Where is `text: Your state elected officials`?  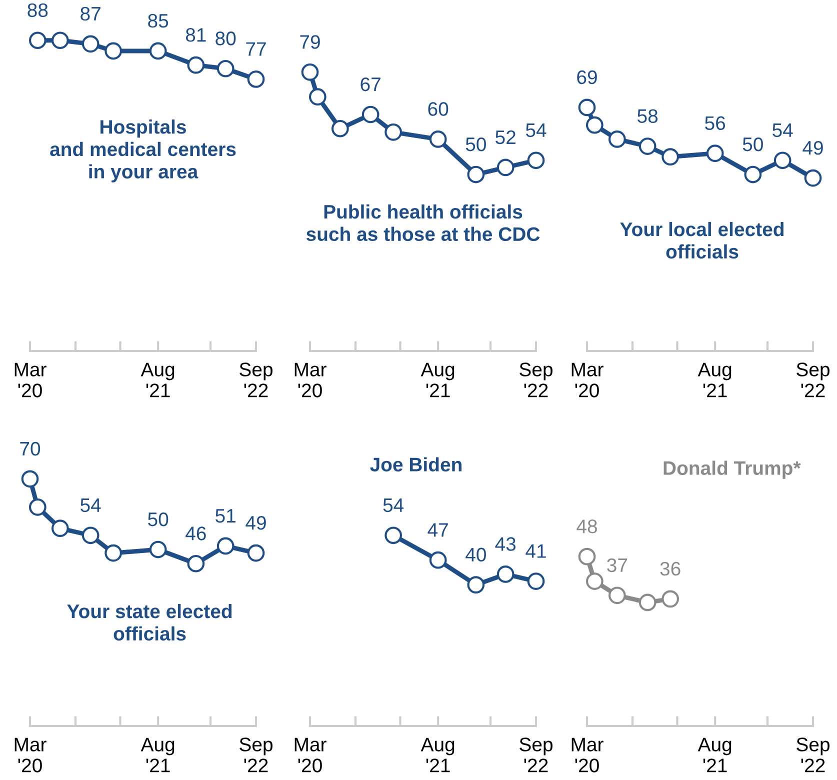 text: Your state elected officials is located at coordinates (149, 622).